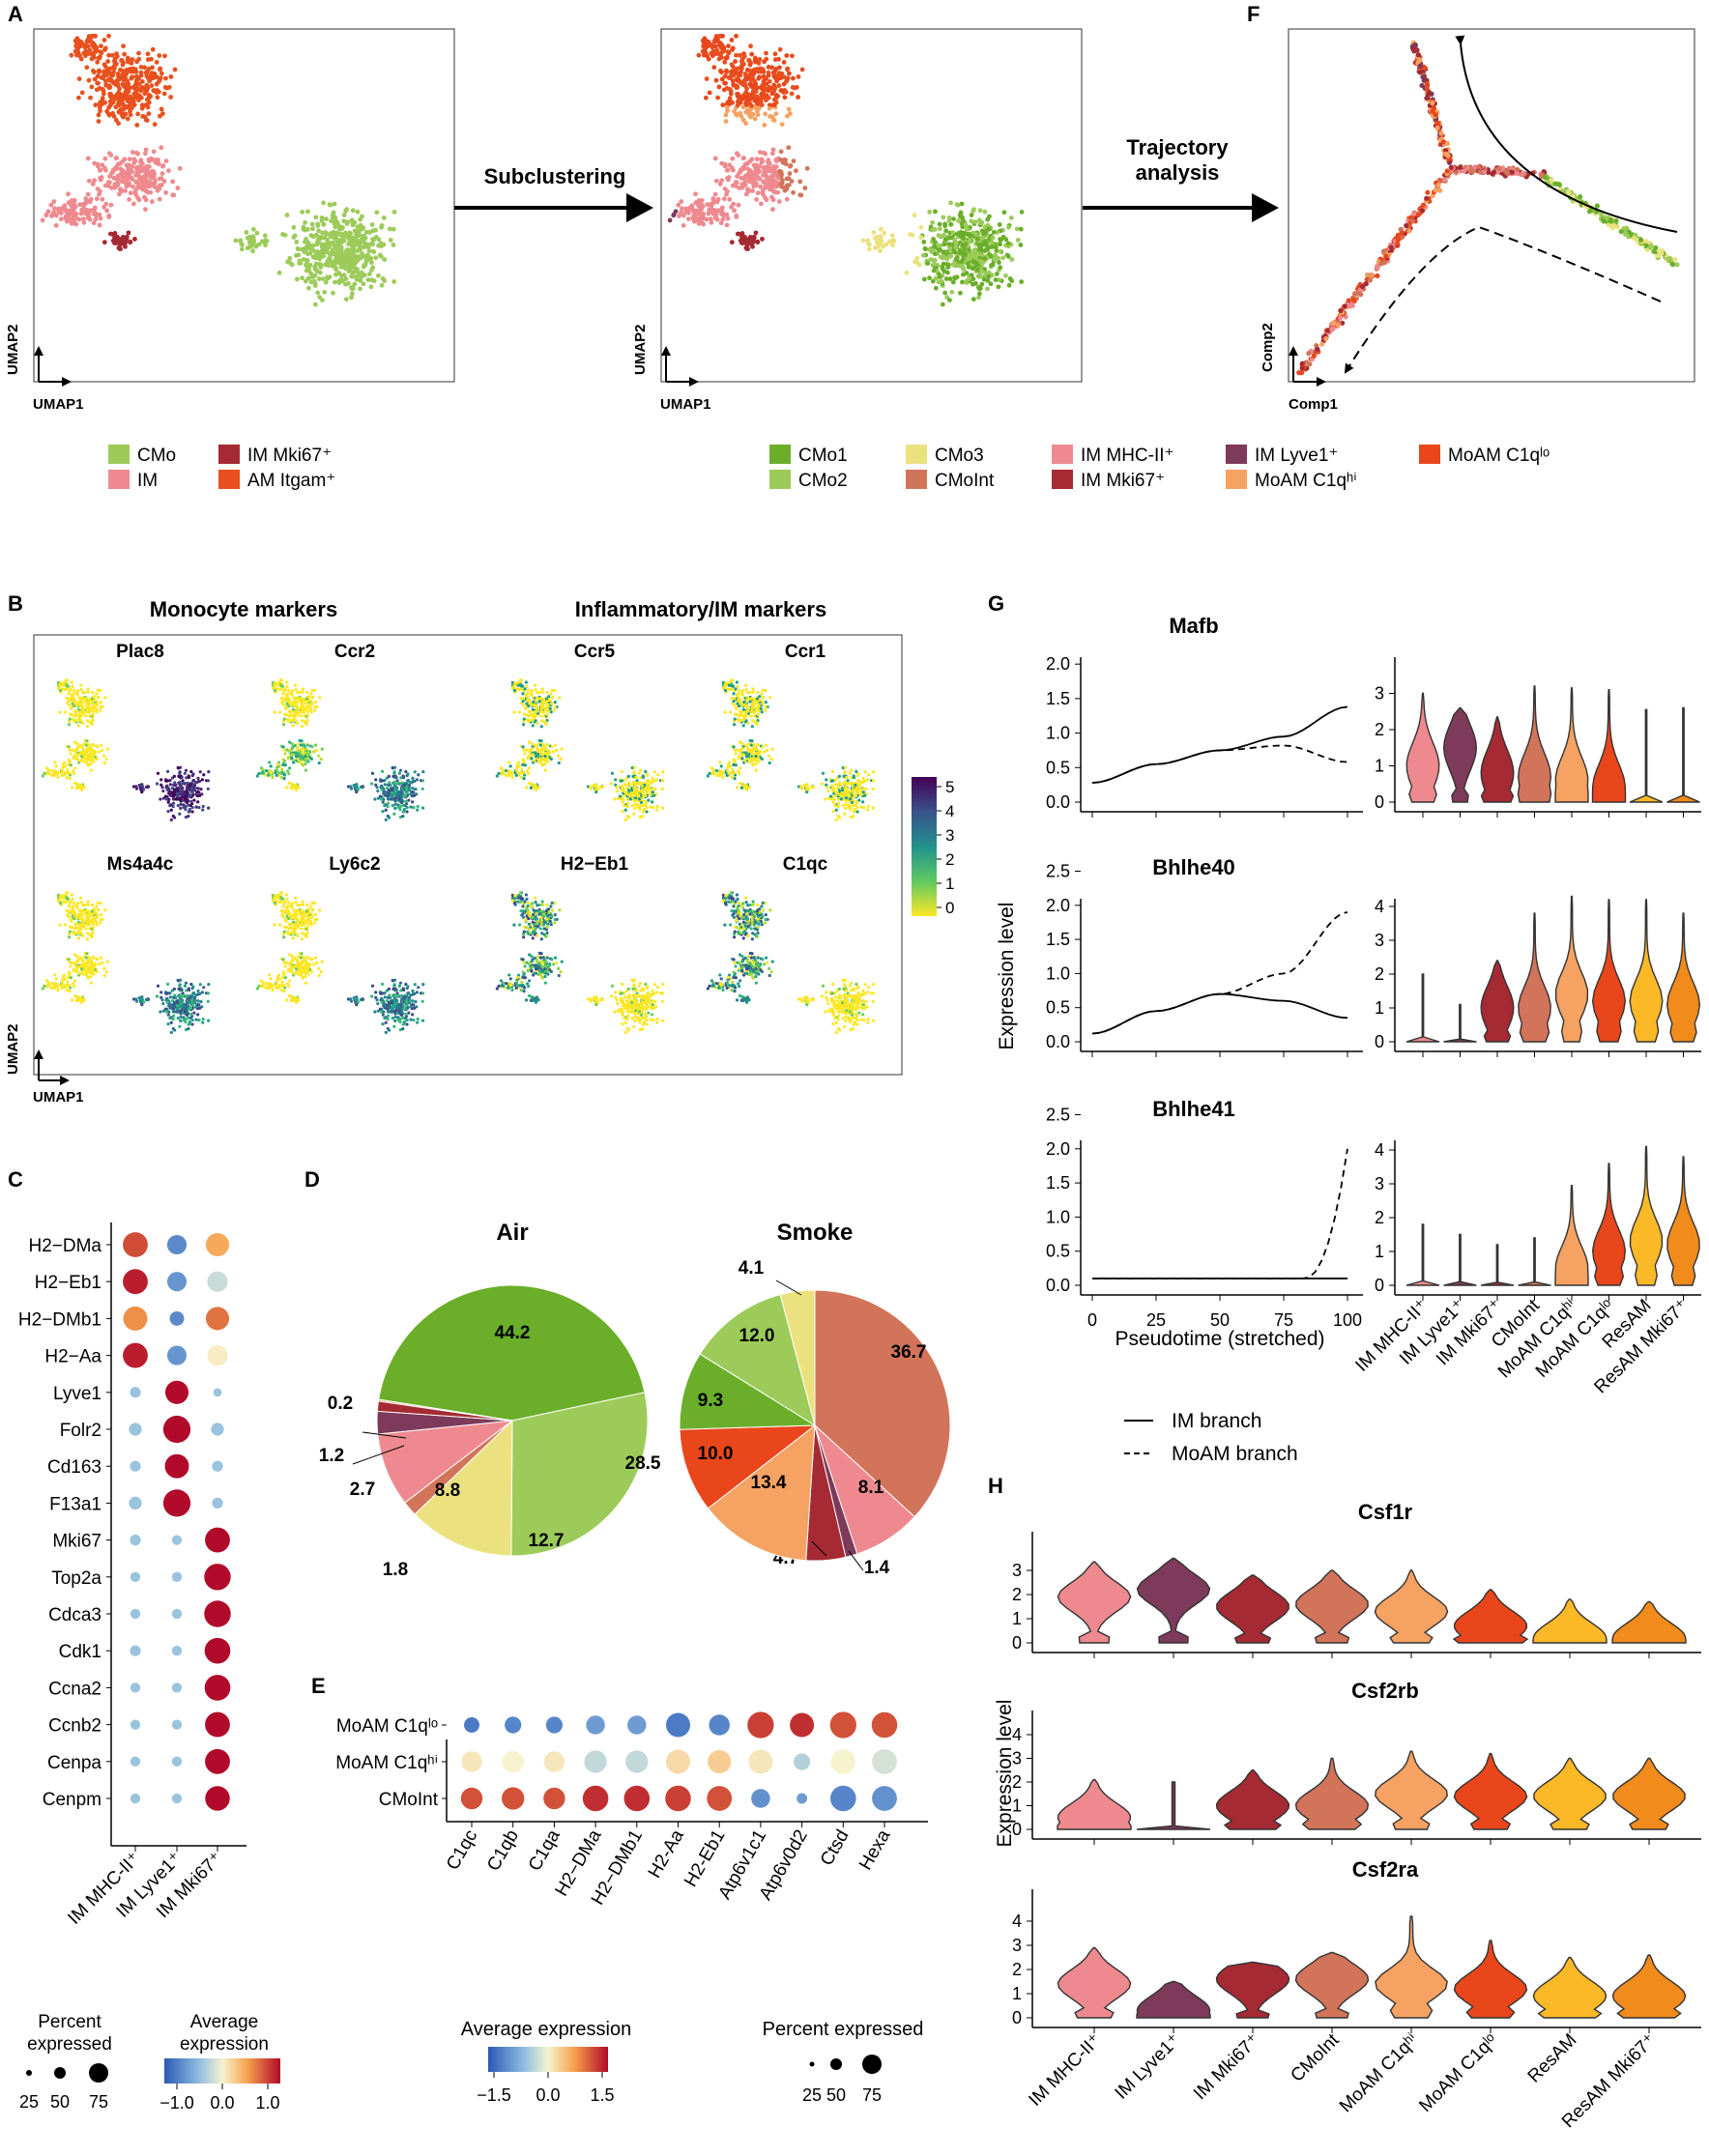 This screenshot has width=1709, height=2156. I want to click on arrow-trajectory-head, so click(1265, 208).